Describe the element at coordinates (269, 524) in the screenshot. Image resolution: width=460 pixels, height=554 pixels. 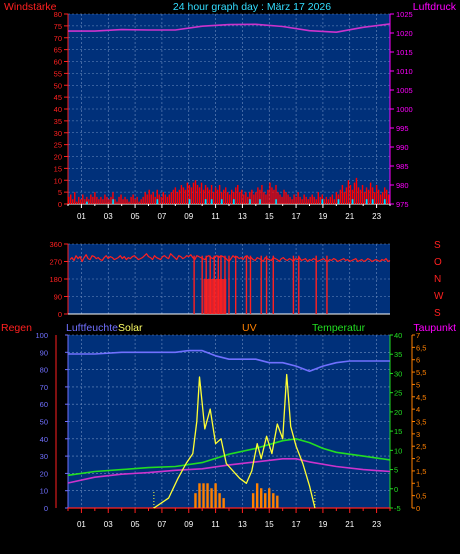
I see `x-tick-label: 15` at that location.